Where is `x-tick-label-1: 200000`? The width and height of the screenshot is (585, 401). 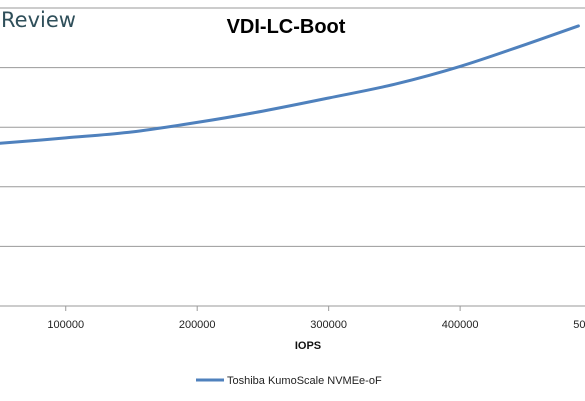 x-tick-label-1: 200000 is located at coordinates (197, 325).